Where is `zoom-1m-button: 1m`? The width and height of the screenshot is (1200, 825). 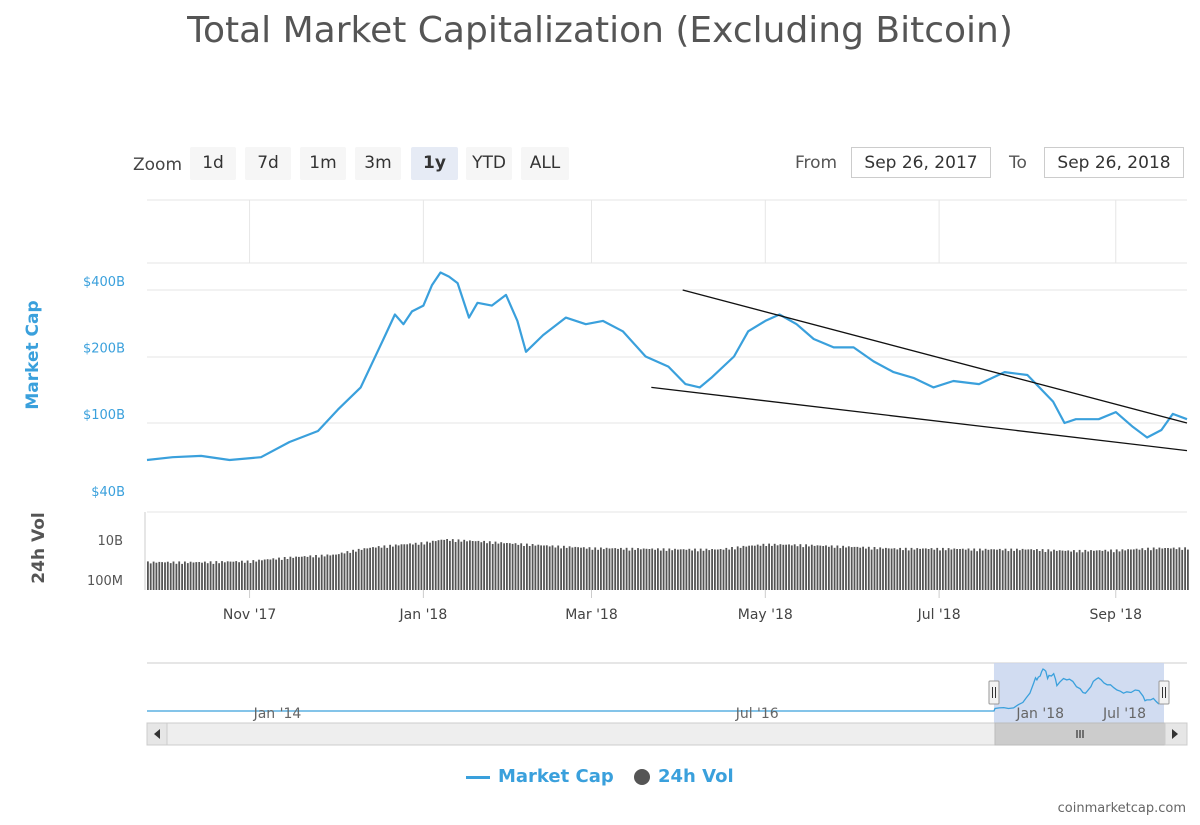
zoom-1m-button: 1m is located at coordinates (323, 163).